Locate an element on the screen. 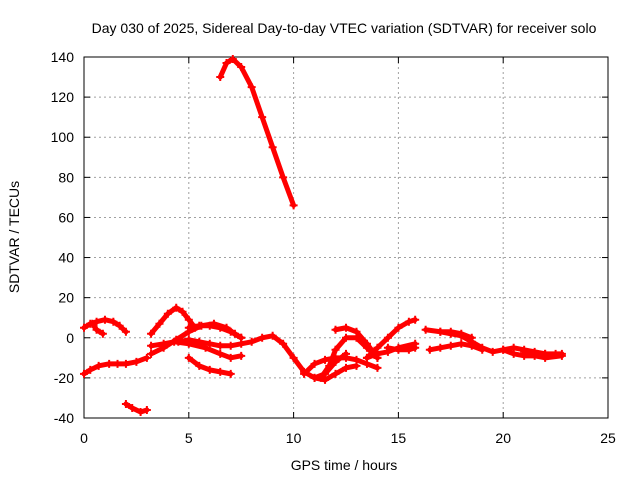  series-line-s4 is located at coordinates (97, 329).